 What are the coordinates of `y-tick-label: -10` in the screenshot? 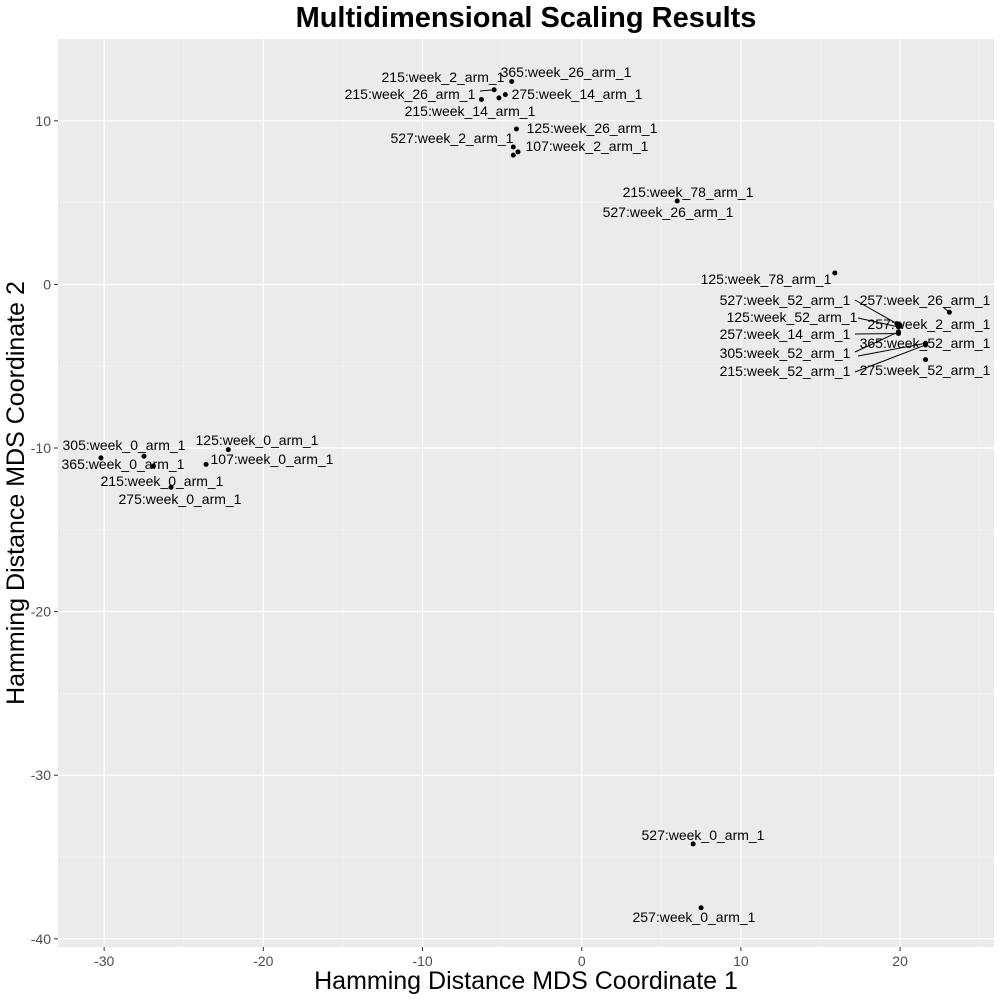 It's located at (41, 448).